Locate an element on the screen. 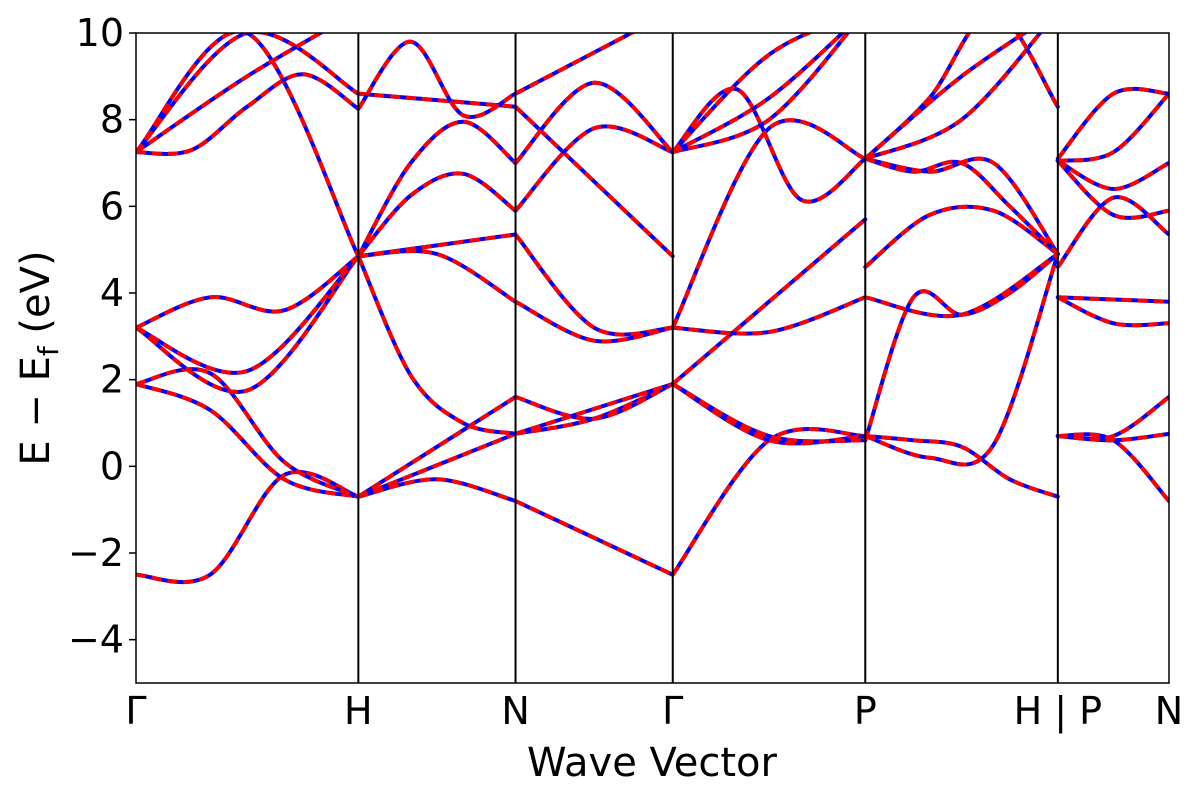 Image resolution: width=1200 pixels, height=800 pixels. band-10-segment-4-overlay is located at coordinates (742, 93).